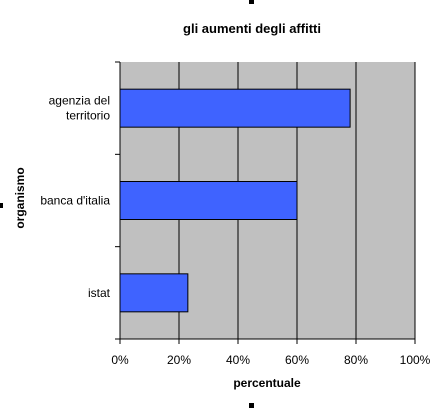  What do you see at coordinates (252, 28) in the screenshot?
I see `chart-title: gli aumenti degli affitti` at bounding box center [252, 28].